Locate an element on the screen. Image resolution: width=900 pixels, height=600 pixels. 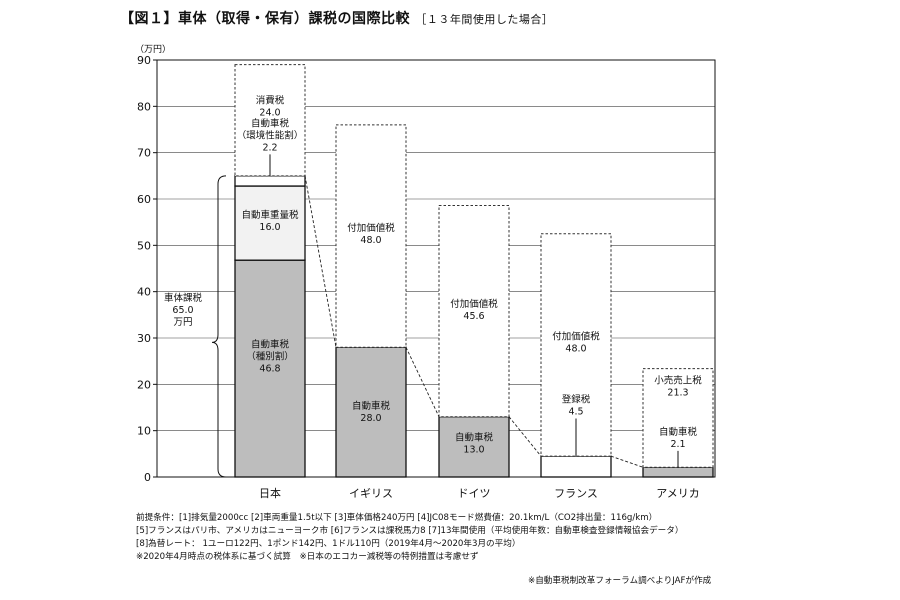
source-note: ※自動車税制改革フォーラム調べよりJAFが作成 is located at coordinates (620, 581).